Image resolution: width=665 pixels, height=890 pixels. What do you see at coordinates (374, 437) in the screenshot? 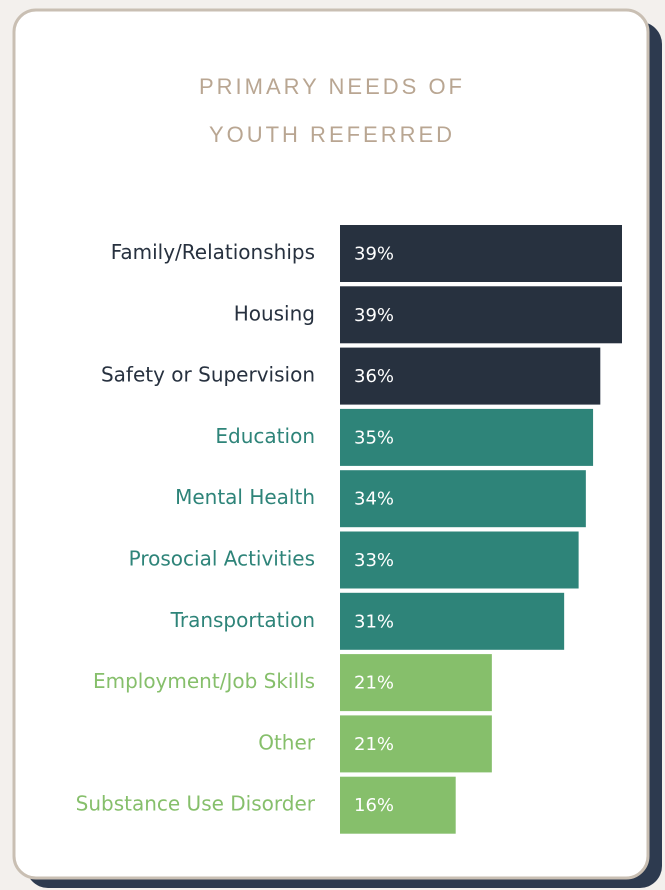
I see `value-label: 35%` at bounding box center [374, 437].